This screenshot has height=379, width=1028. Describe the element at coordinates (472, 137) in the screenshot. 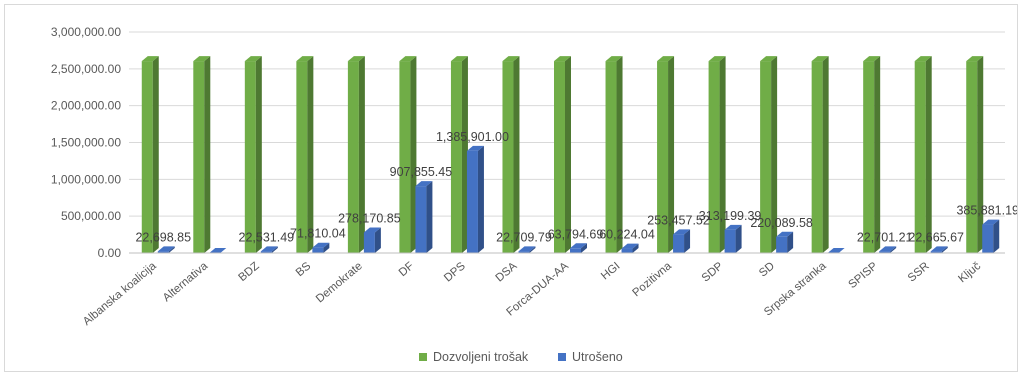

I see `data-label: 1,385,901.00` at that location.